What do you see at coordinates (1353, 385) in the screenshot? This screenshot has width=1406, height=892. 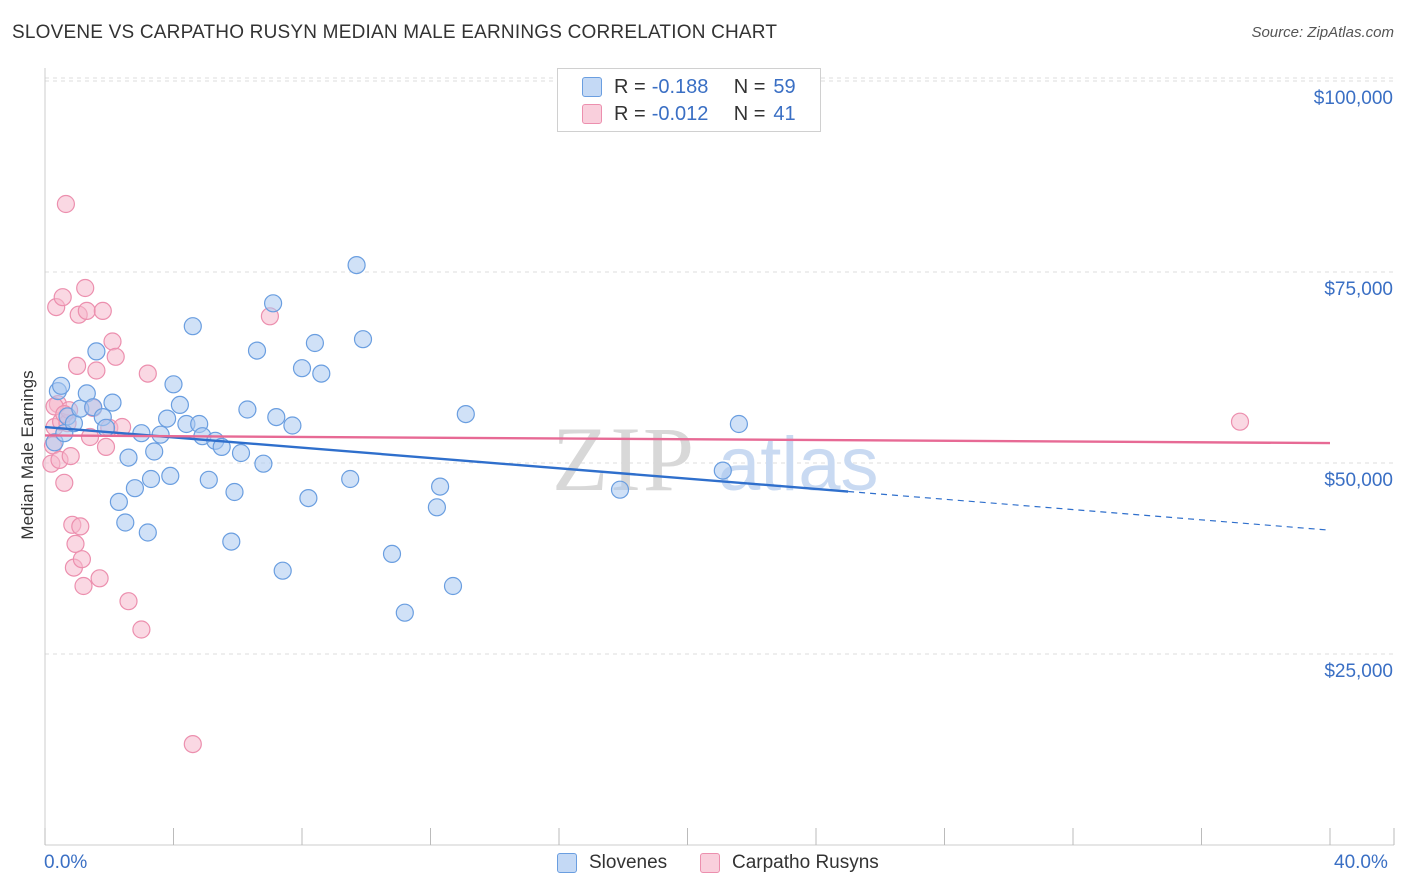 I see `y-tick-labels: $25,000 $50,000 $75,000 $100,000` at bounding box center [1353, 385].